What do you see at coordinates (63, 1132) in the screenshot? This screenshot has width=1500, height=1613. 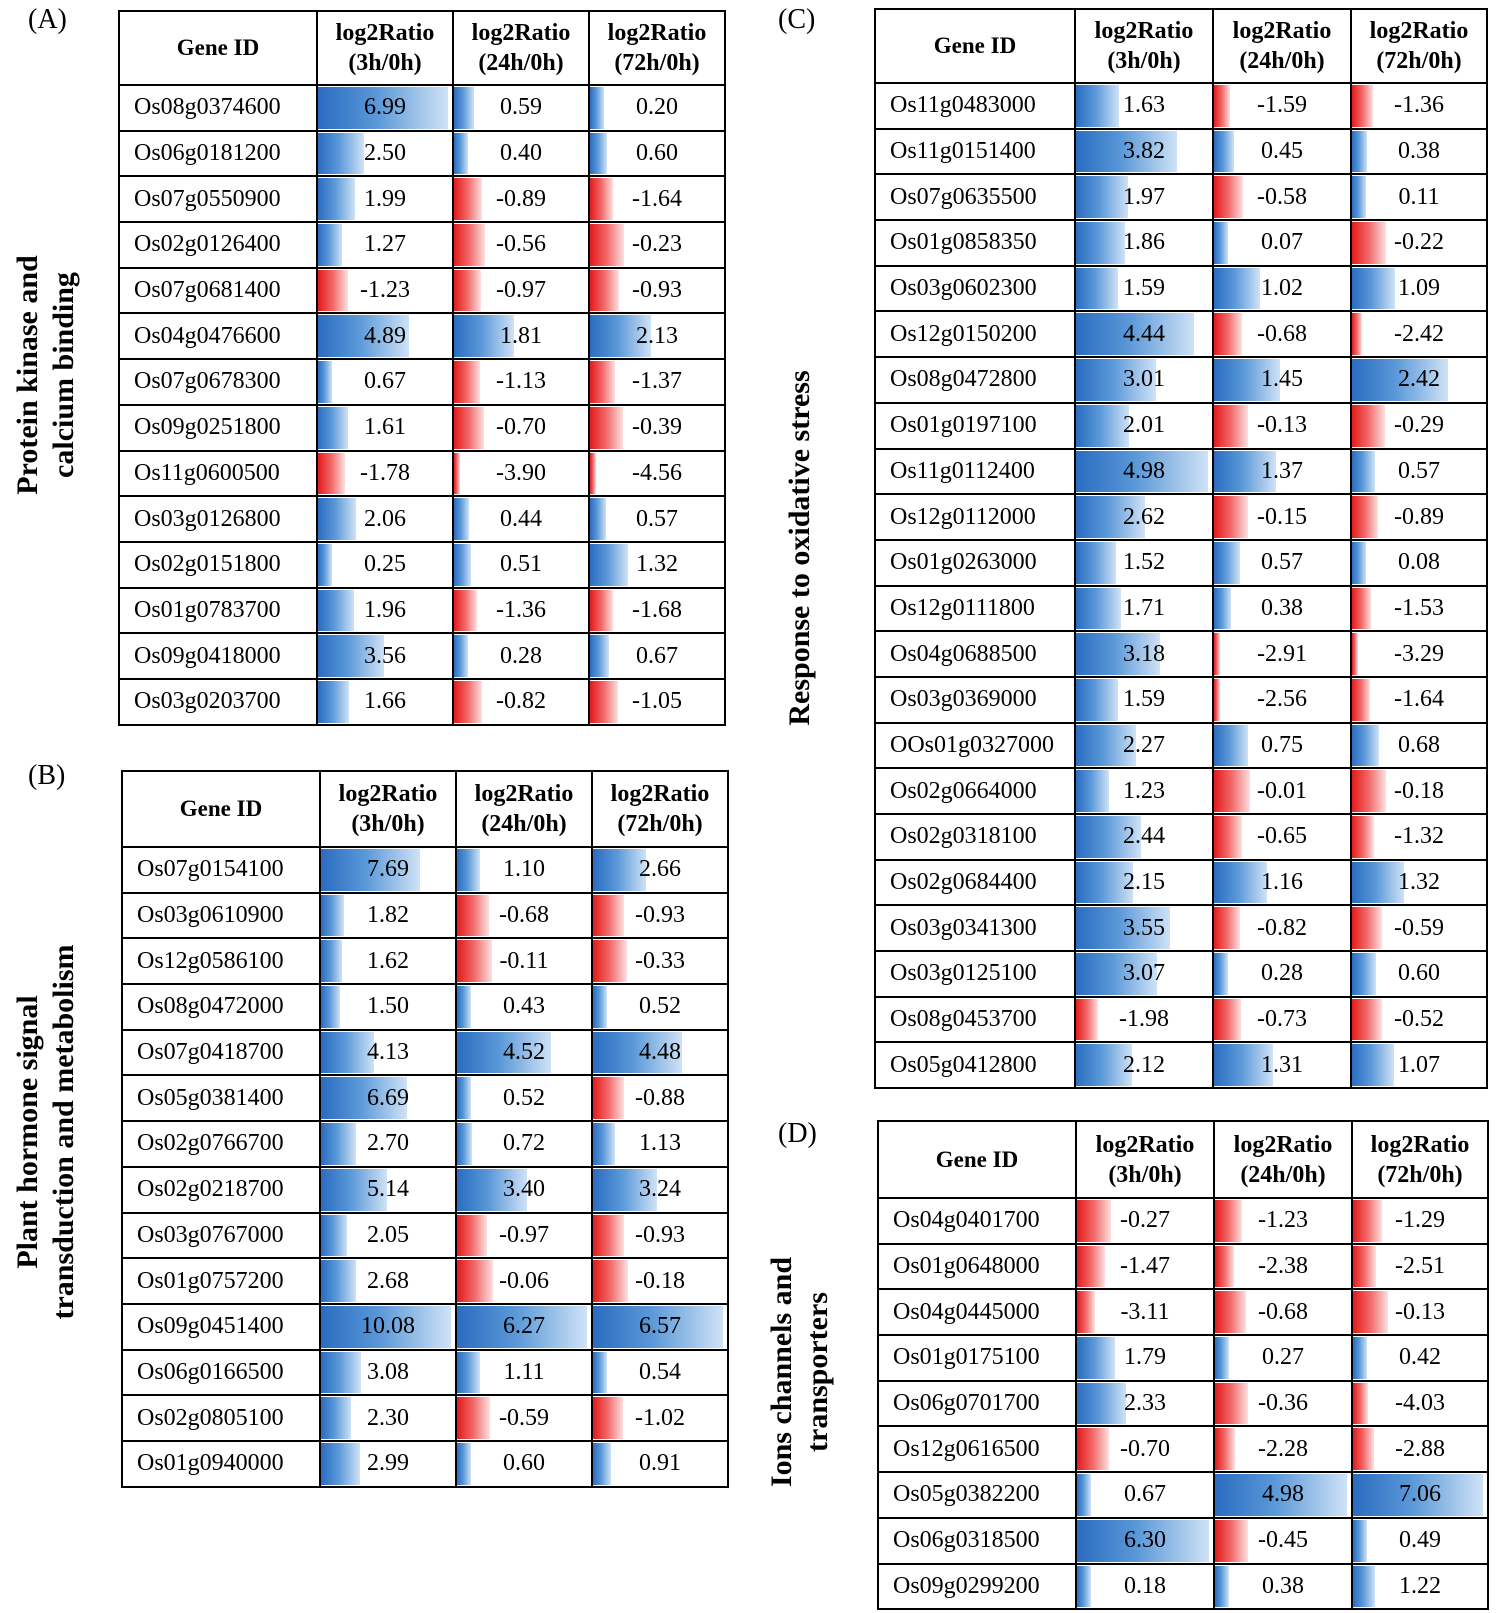 I see `category-line: transduction and metabolism` at bounding box center [63, 1132].